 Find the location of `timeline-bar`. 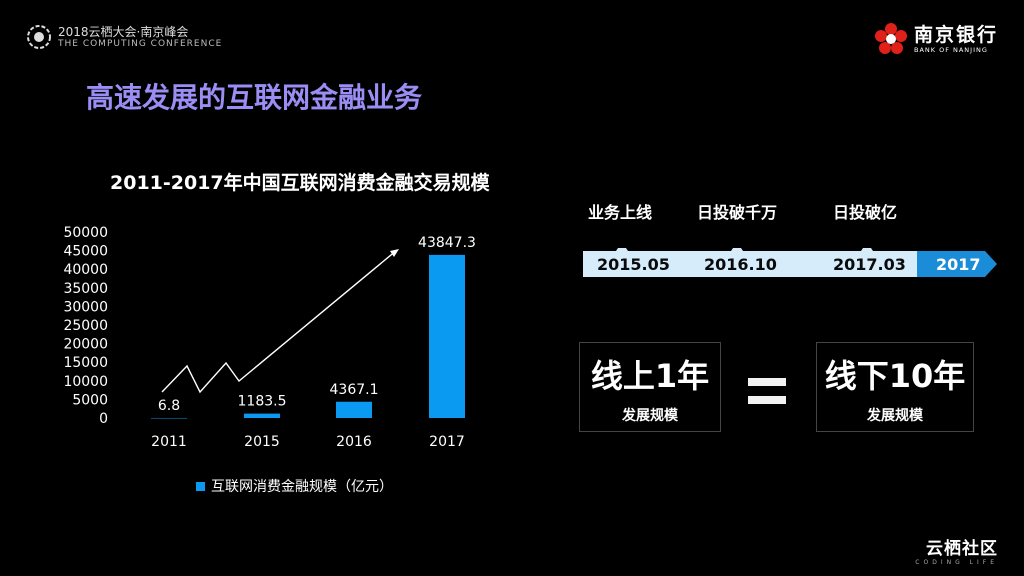

timeline-bar is located at coordinates (790, 262).